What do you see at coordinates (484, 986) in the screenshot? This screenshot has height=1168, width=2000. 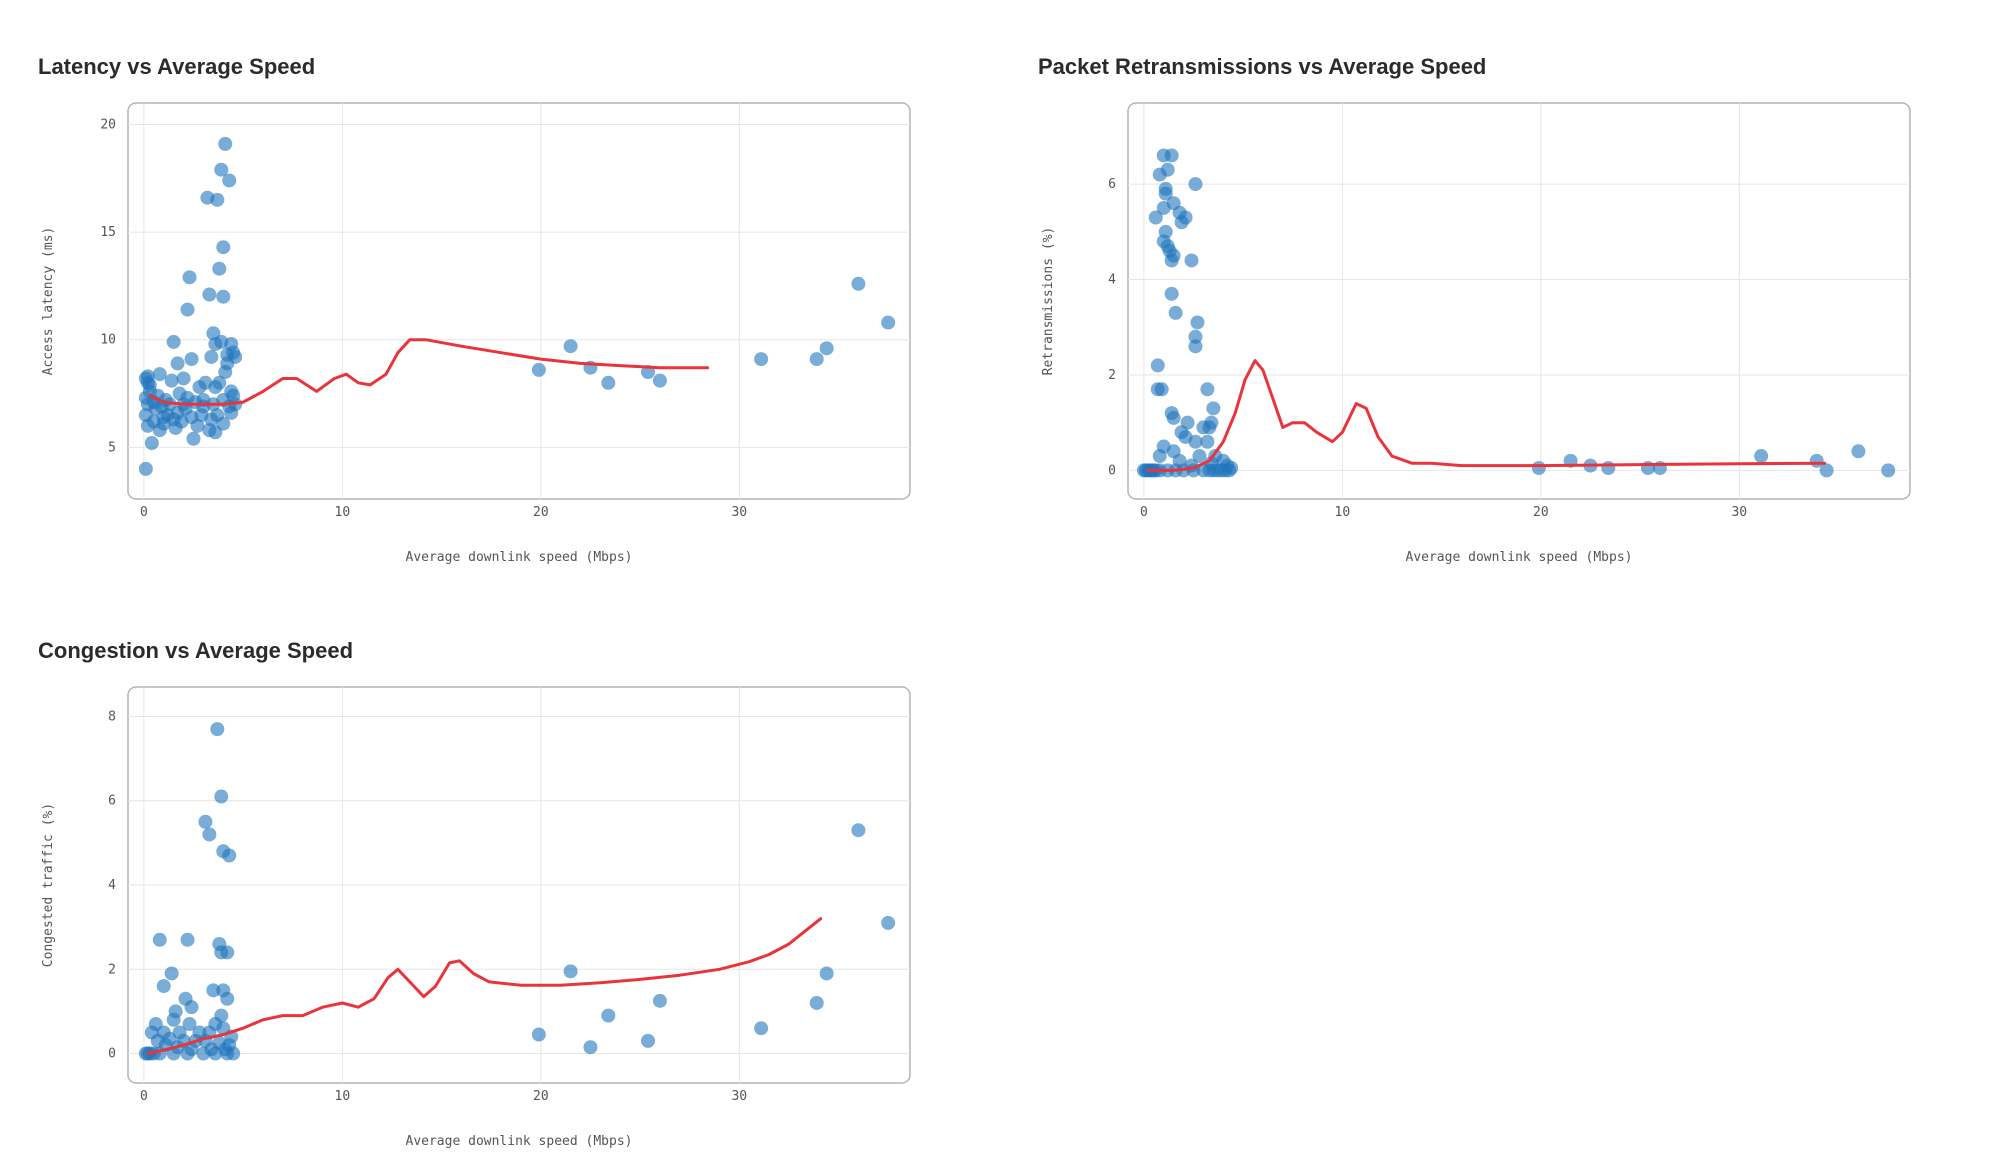 I see `trend-line` at bounding box center [484, 986].